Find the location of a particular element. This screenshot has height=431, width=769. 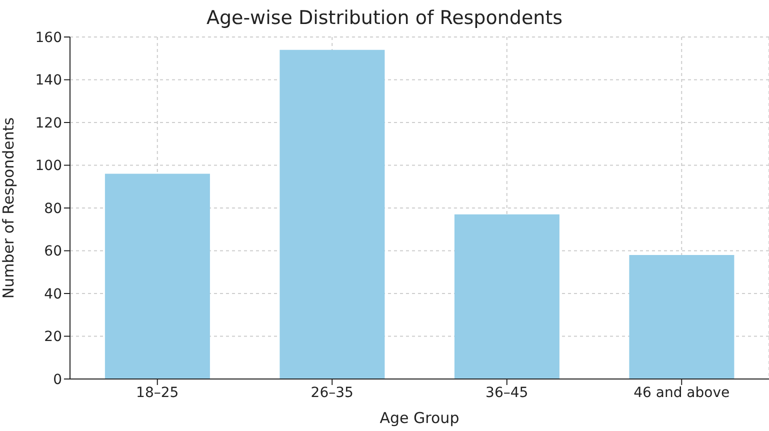

x-tick-label: 36–45 is located at coordinates (507, 392).